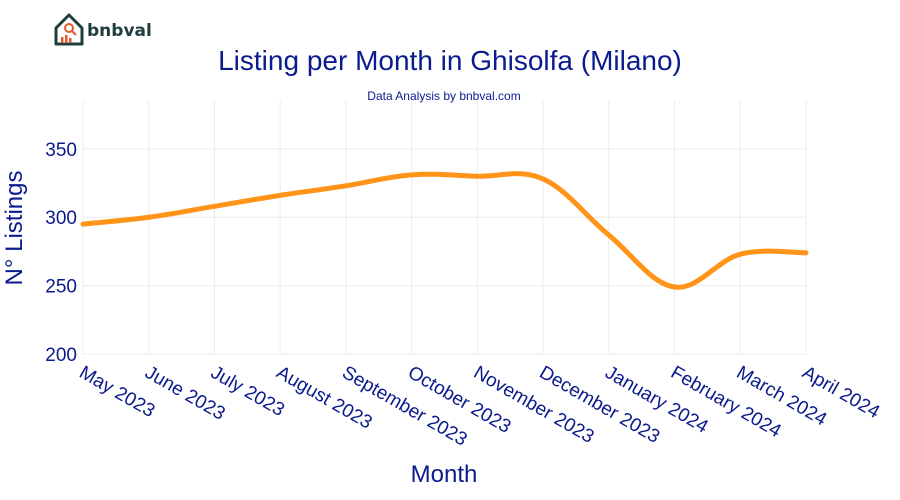 This screenshot has height=500, width=900. What do you see at coordinates (61, 218) in the screenshot?
I see `y-tick-label: 300` at bounding box center [61, 218].